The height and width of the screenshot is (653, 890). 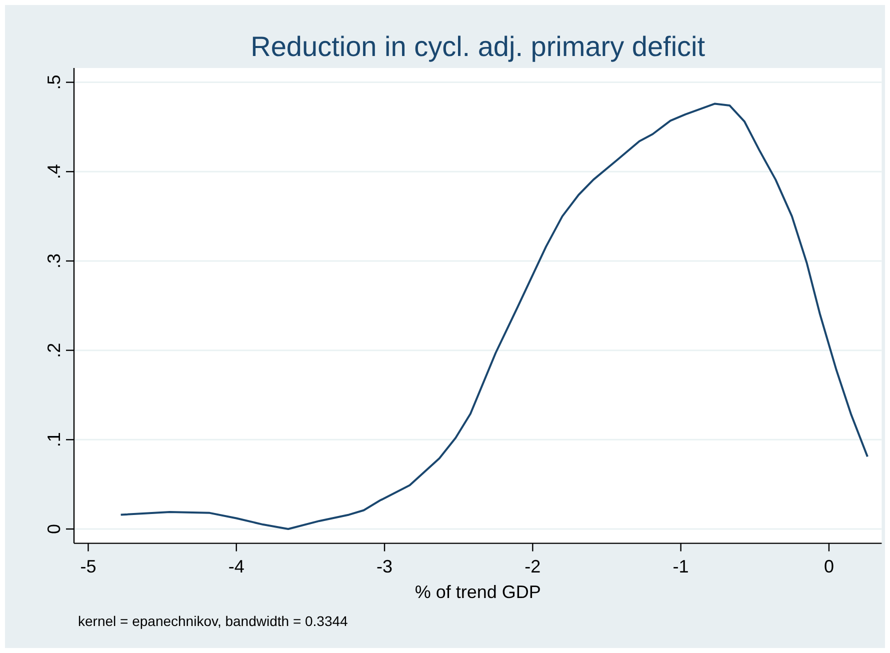 I want to click on y-tick-label: 0, so click(x=54, y=529).